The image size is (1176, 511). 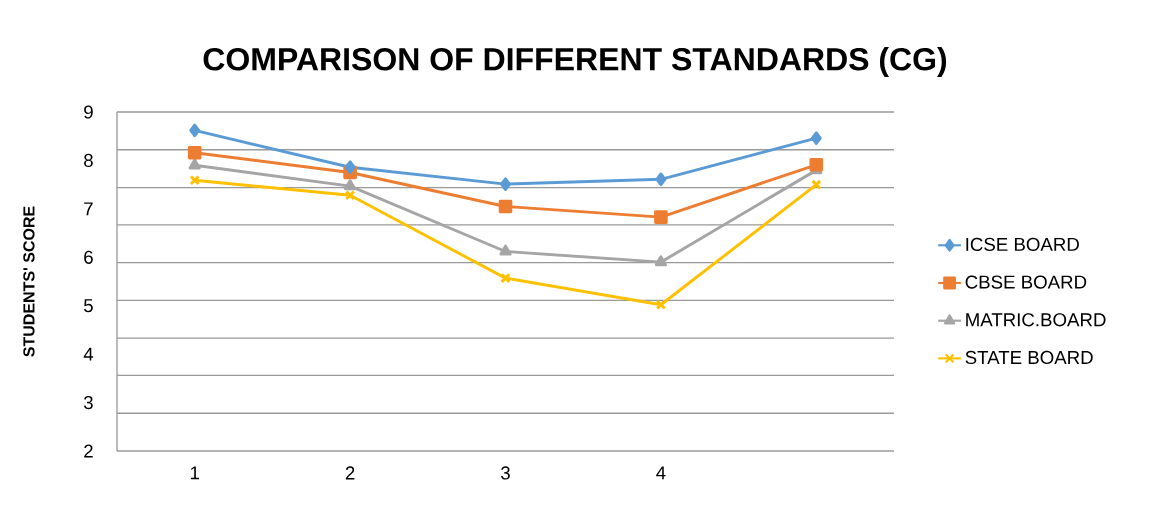 I want to click on y-tick-label: 4, so click(x=88, y=354).